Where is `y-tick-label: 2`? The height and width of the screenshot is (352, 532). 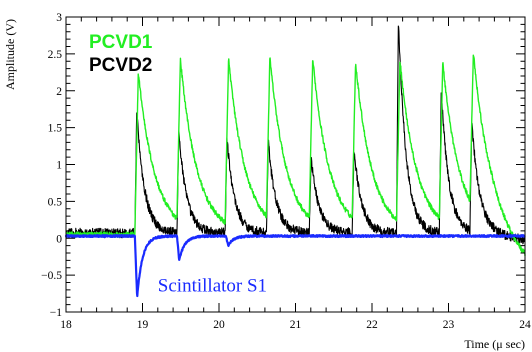 y-tick-label: 2 is located at coordinates (59, 92).